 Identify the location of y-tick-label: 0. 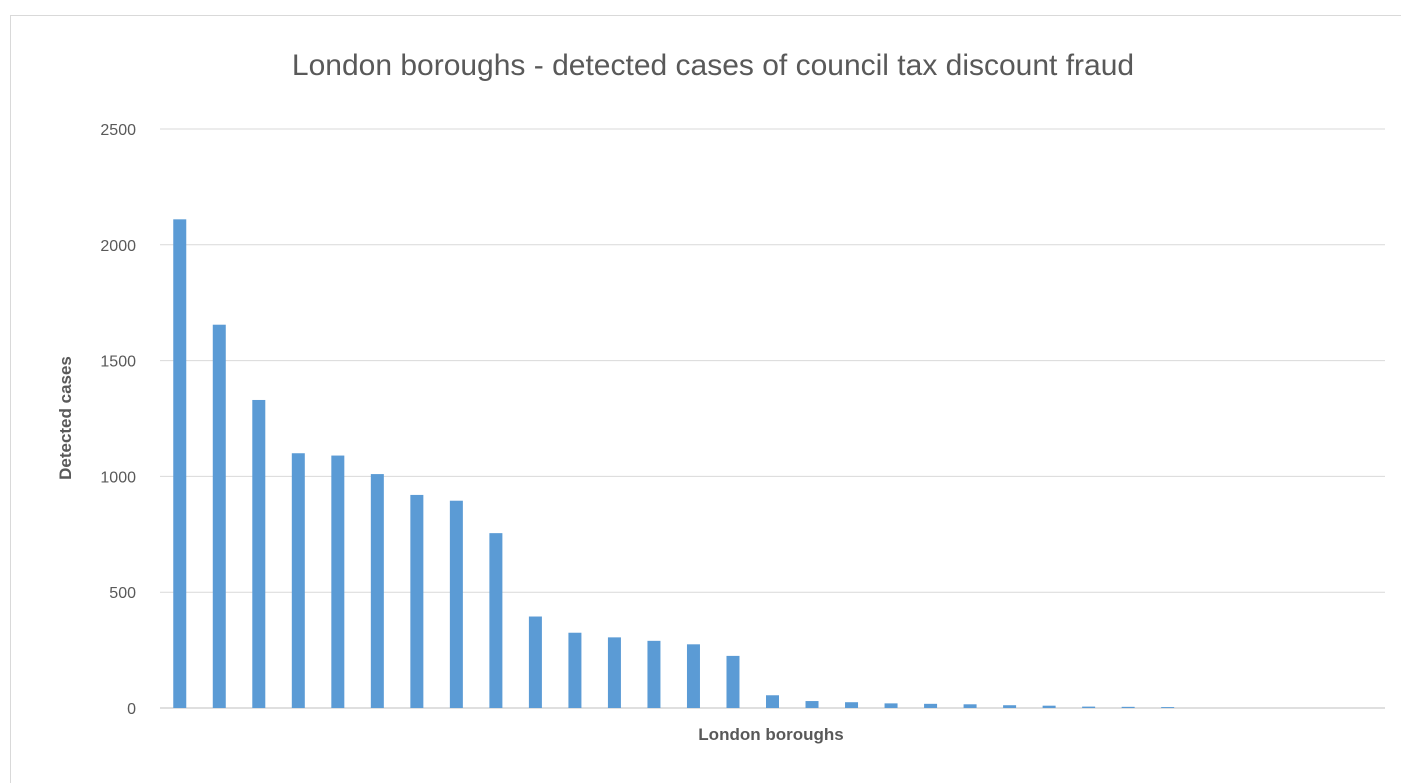
(131, 709).